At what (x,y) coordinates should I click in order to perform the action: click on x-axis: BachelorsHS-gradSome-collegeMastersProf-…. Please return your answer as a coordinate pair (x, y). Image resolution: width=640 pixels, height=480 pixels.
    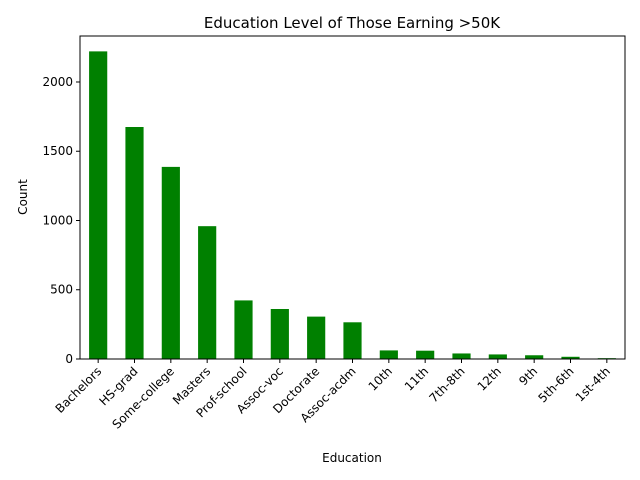
    Looking at the image, I should click on (333, 395).